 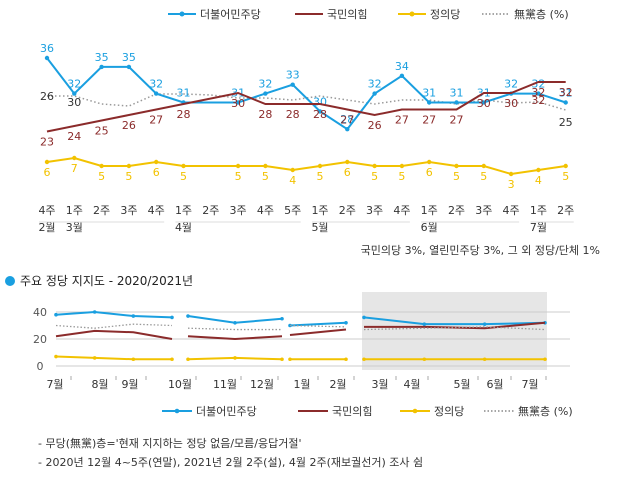 What do you see at coordinates (293, 75) in the screenshot?
I see `data-label-minjoo: 33` at bounding box center [293, 75].